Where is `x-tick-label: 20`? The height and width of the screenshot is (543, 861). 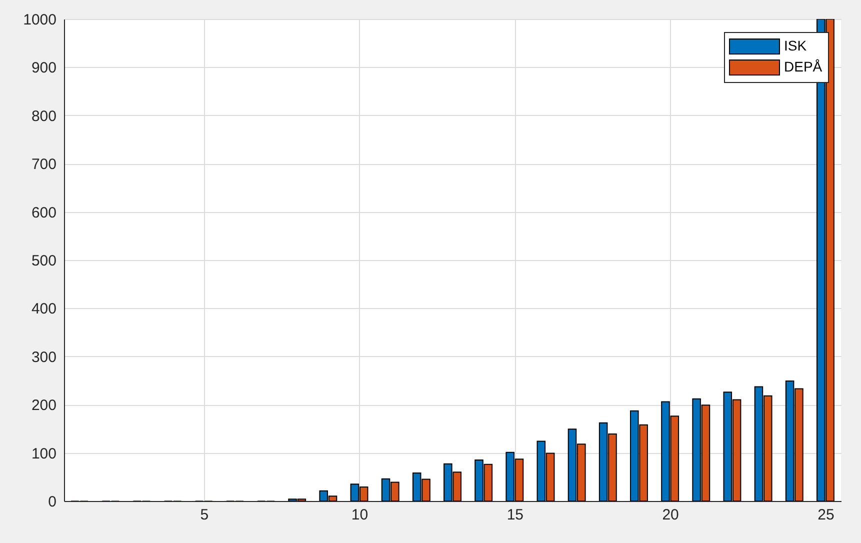 x-tick-label: 20 is located at coordinates (670, 515).